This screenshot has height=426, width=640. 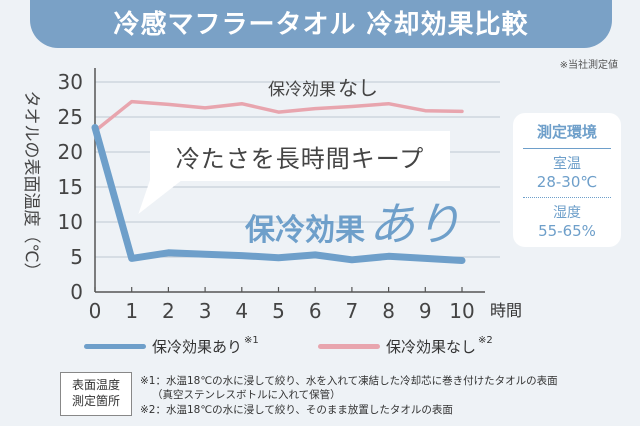 What do you see at coordinates (567, 164) in the screenshot?
I see `room-temp-label: 室温` at bounding box center [567, 164].